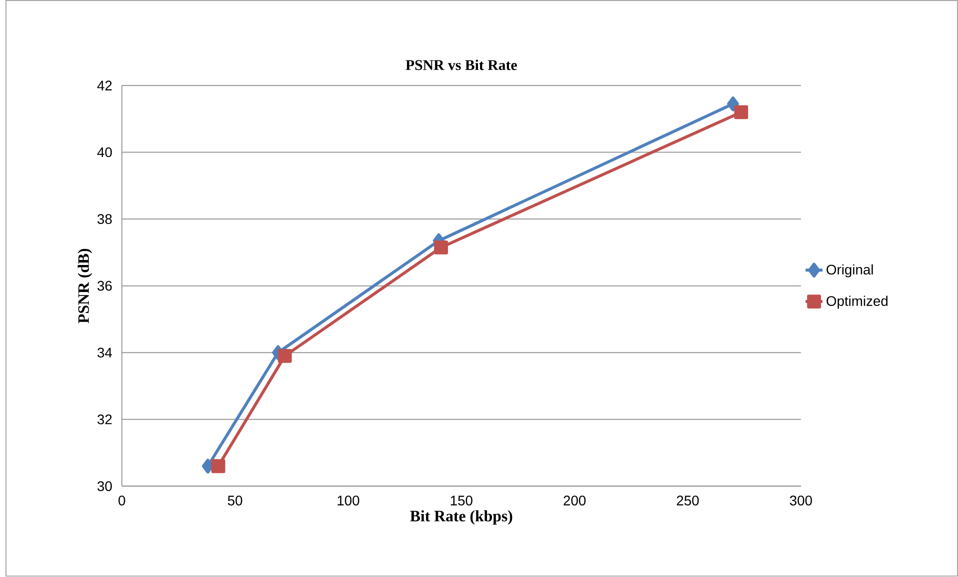  Describe the element at coordinates (104, 486) in the screenshot. I see `y-tick-label: 30` at that location.